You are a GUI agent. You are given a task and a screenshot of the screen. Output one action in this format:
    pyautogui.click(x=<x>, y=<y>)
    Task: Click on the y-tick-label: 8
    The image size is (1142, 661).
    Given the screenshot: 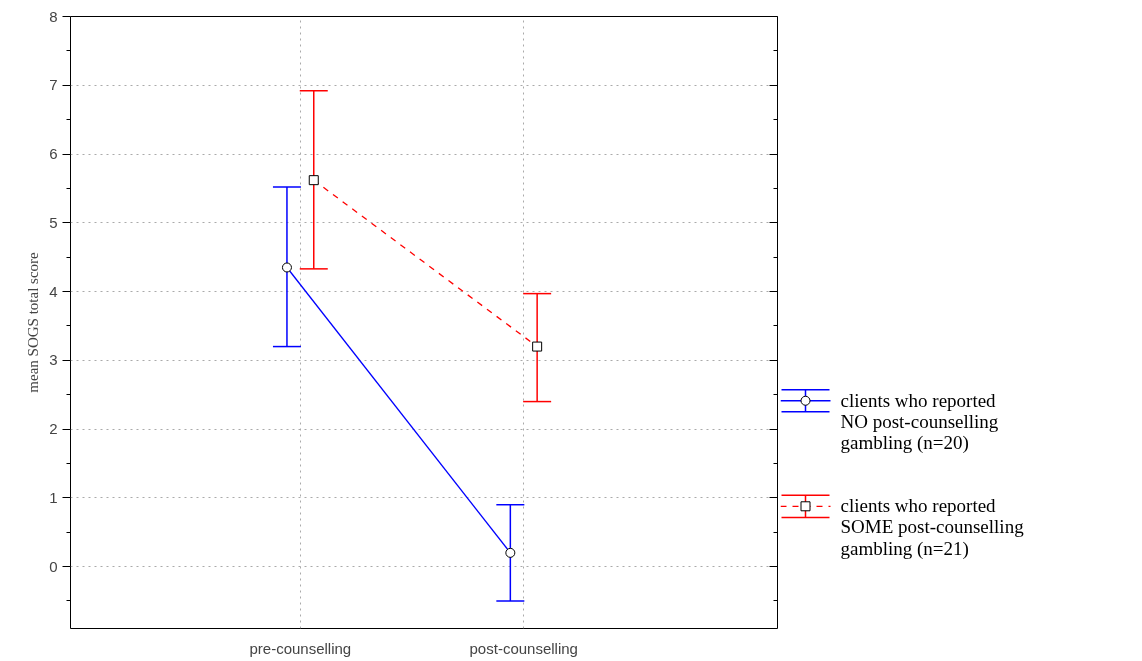 What is the action you would take?
    pyautogui.click(x=53, y=16)
    